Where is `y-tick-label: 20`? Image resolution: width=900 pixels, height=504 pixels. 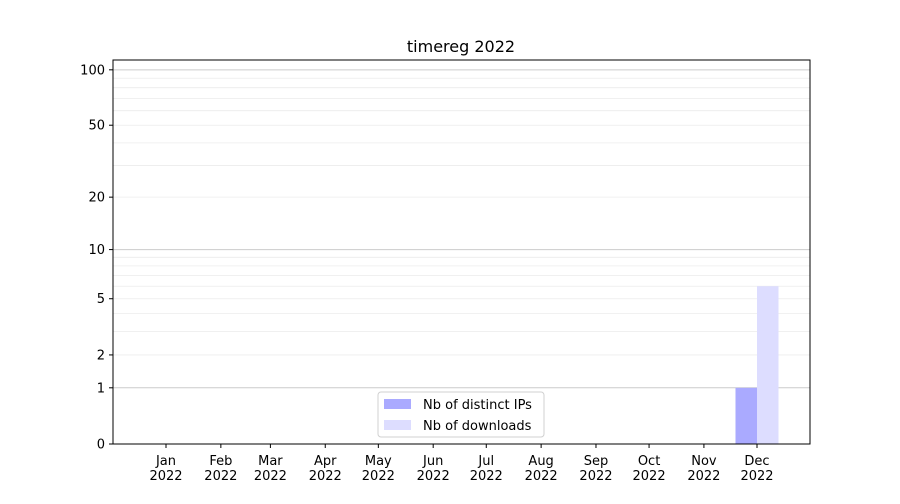
y-tick-label: 20 is located at coordinates (96, 198).